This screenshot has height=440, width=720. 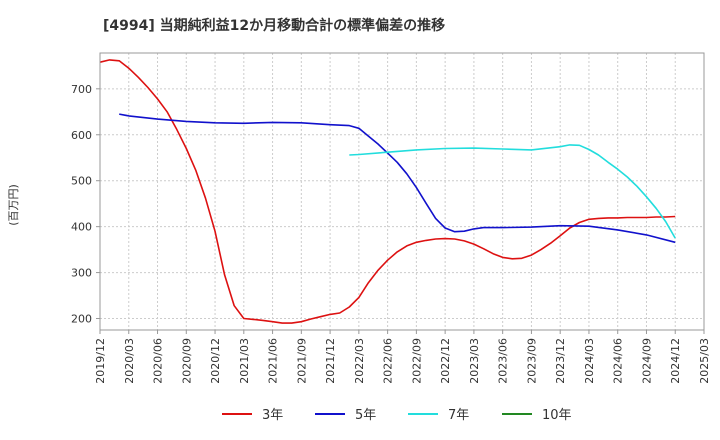 I want to click on legend: 3年 5年 7年 10年, so click(x=397, y=415).